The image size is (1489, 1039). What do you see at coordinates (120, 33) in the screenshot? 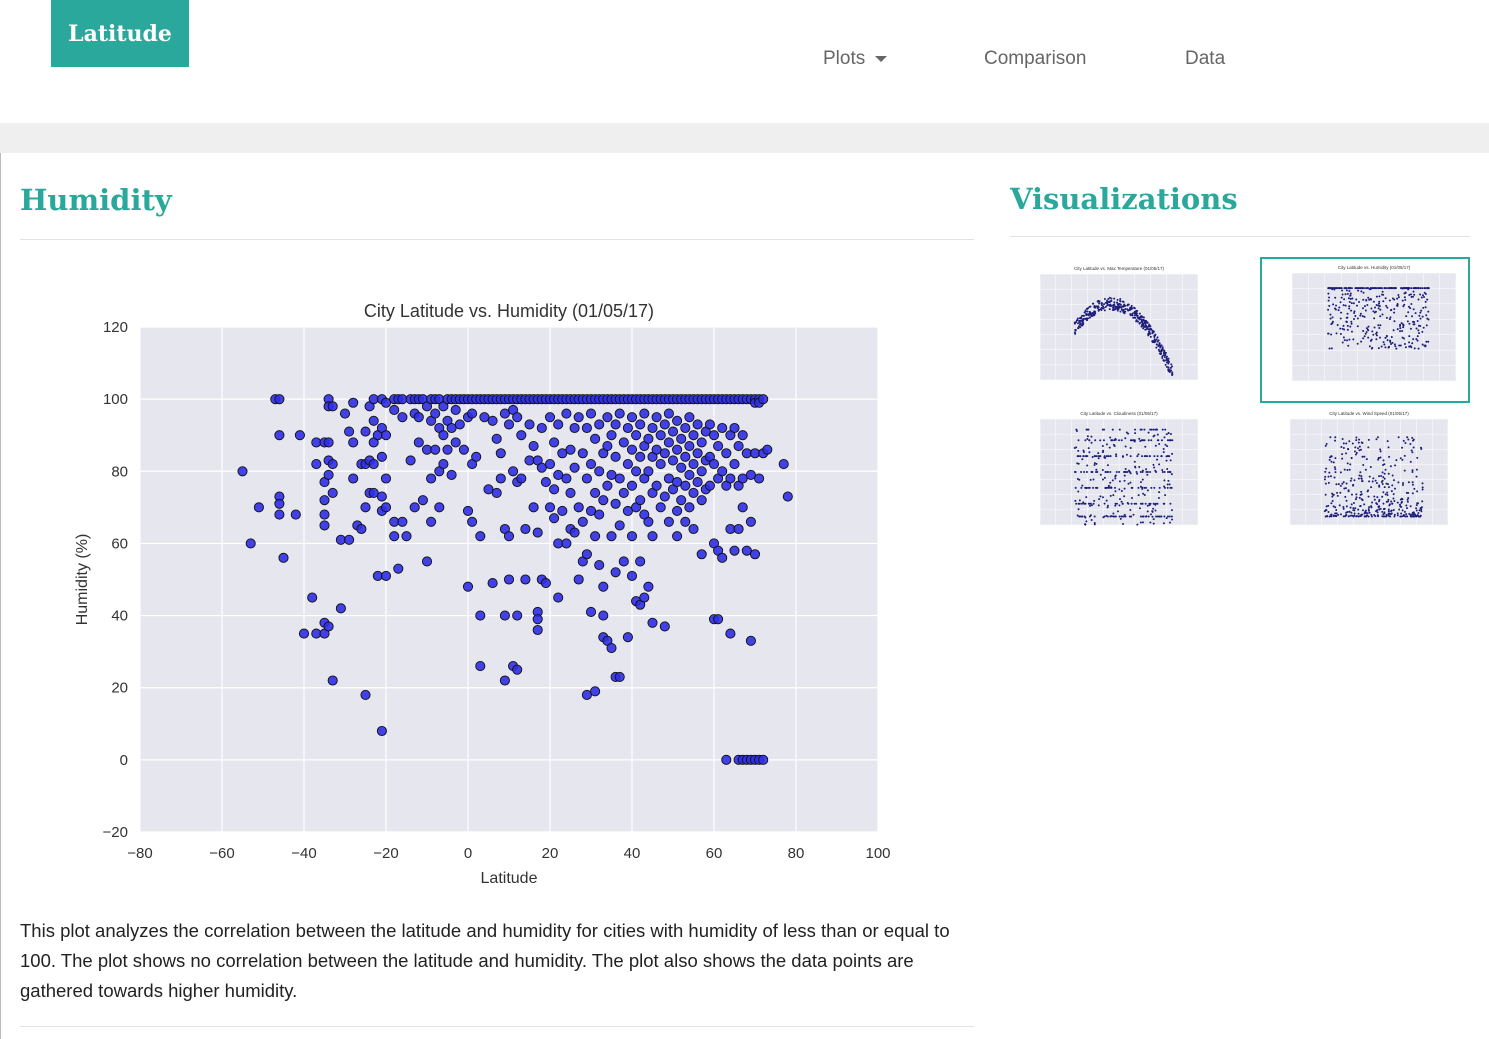
I see `brand-logo: Latitude` at bounding box center [120, 33].